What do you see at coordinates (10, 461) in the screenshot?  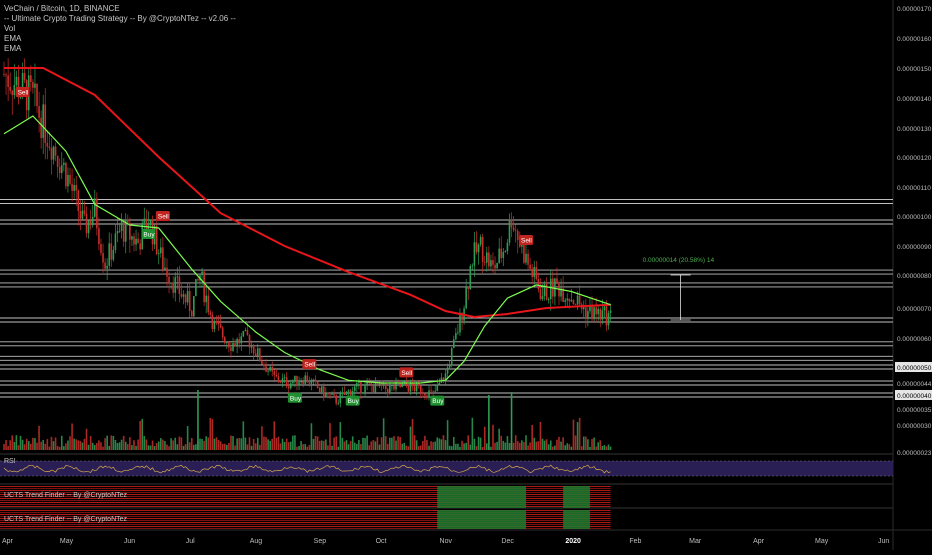 I see `rsi-pane-label: RSI` at bounding box center [10, 461].